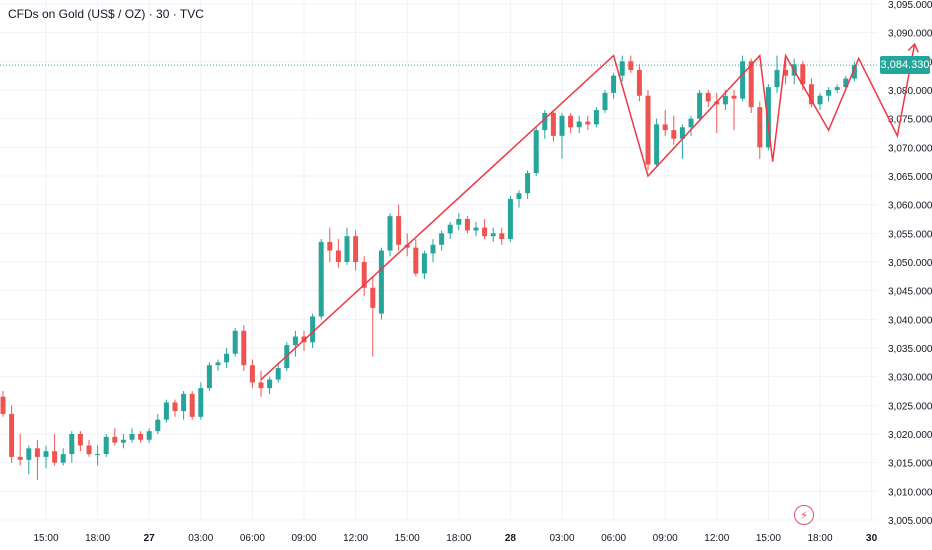 This screenshot has height=550, width=932. I want to click on price-tick-label: 3,055.000, so click(910, 234).